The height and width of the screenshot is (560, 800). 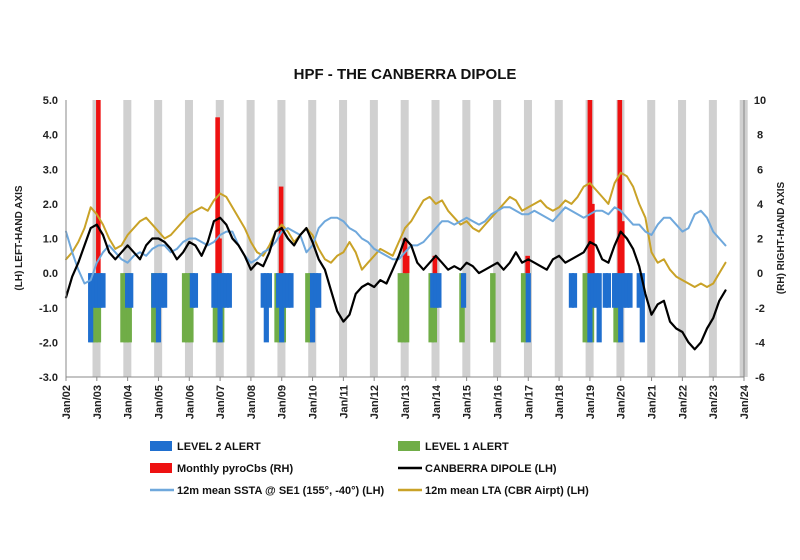 What do you see at coordinates (50, 274) in the screenshot?
I see `left-tick-label: 0.0` at bounding box center [50, 274].